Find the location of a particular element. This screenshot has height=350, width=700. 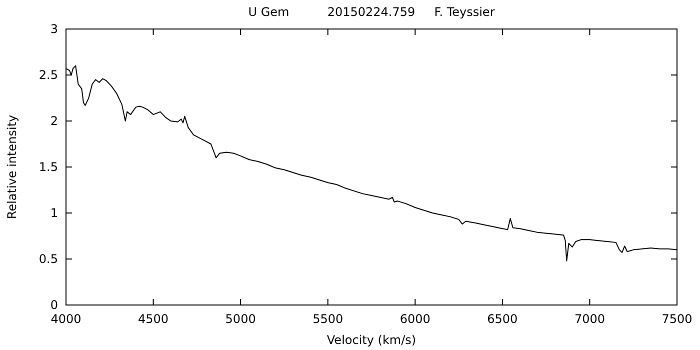

chart-title: U Gem 20150224.759 F. Teyssier is located at coordinates (371, 12).